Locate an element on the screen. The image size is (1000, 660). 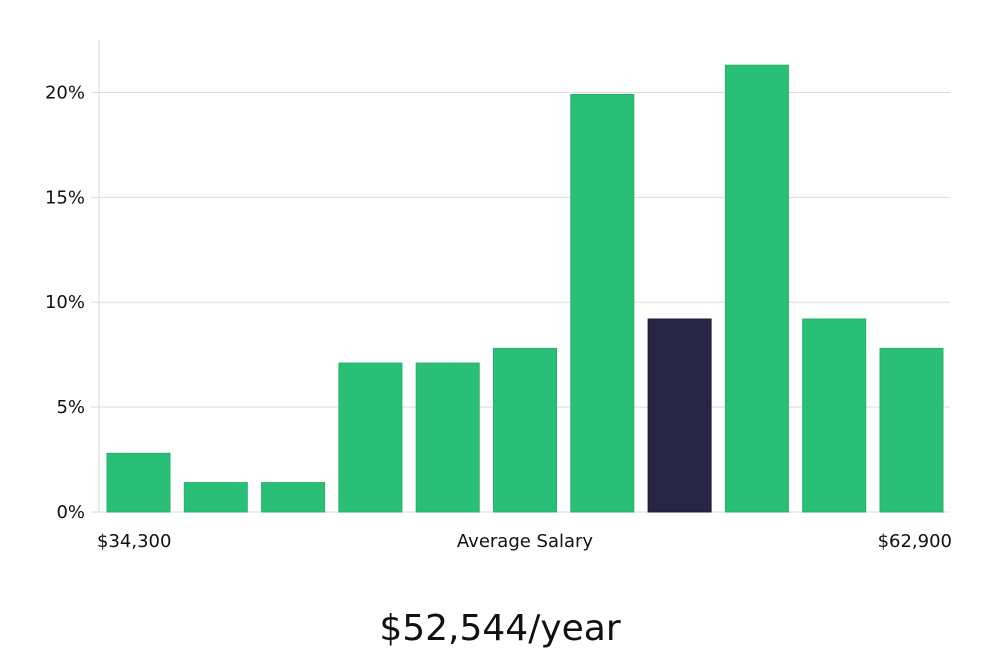
y-tick-label: 15% is located at coordinates (65, 197).